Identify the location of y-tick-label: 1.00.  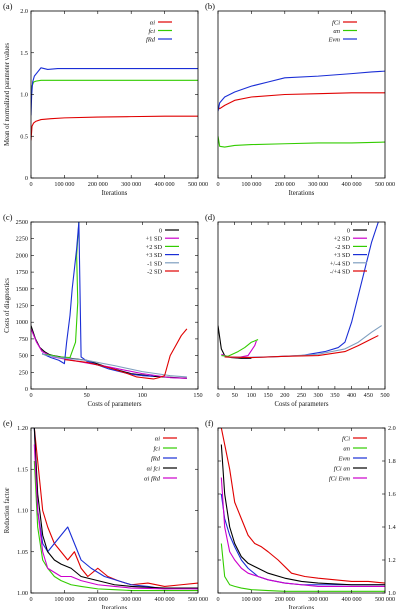
(22, 593).